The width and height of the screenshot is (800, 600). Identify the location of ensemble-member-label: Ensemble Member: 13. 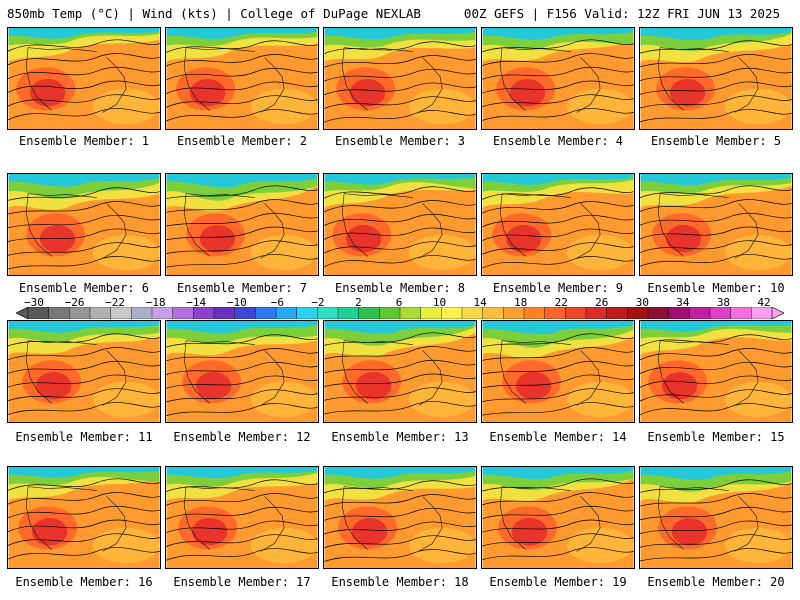
(400, 437).